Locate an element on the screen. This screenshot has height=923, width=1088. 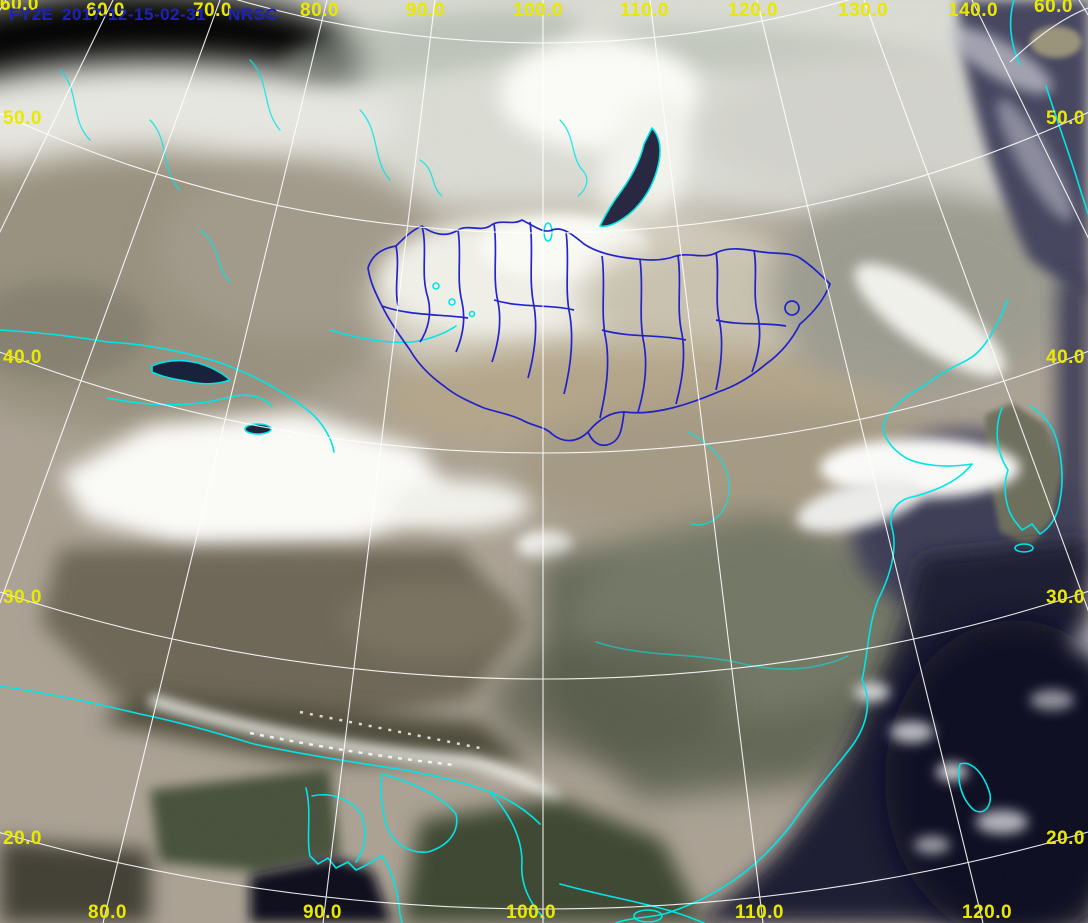
lon-label-top-80: 80.0 is located at coordinates (319, 10).